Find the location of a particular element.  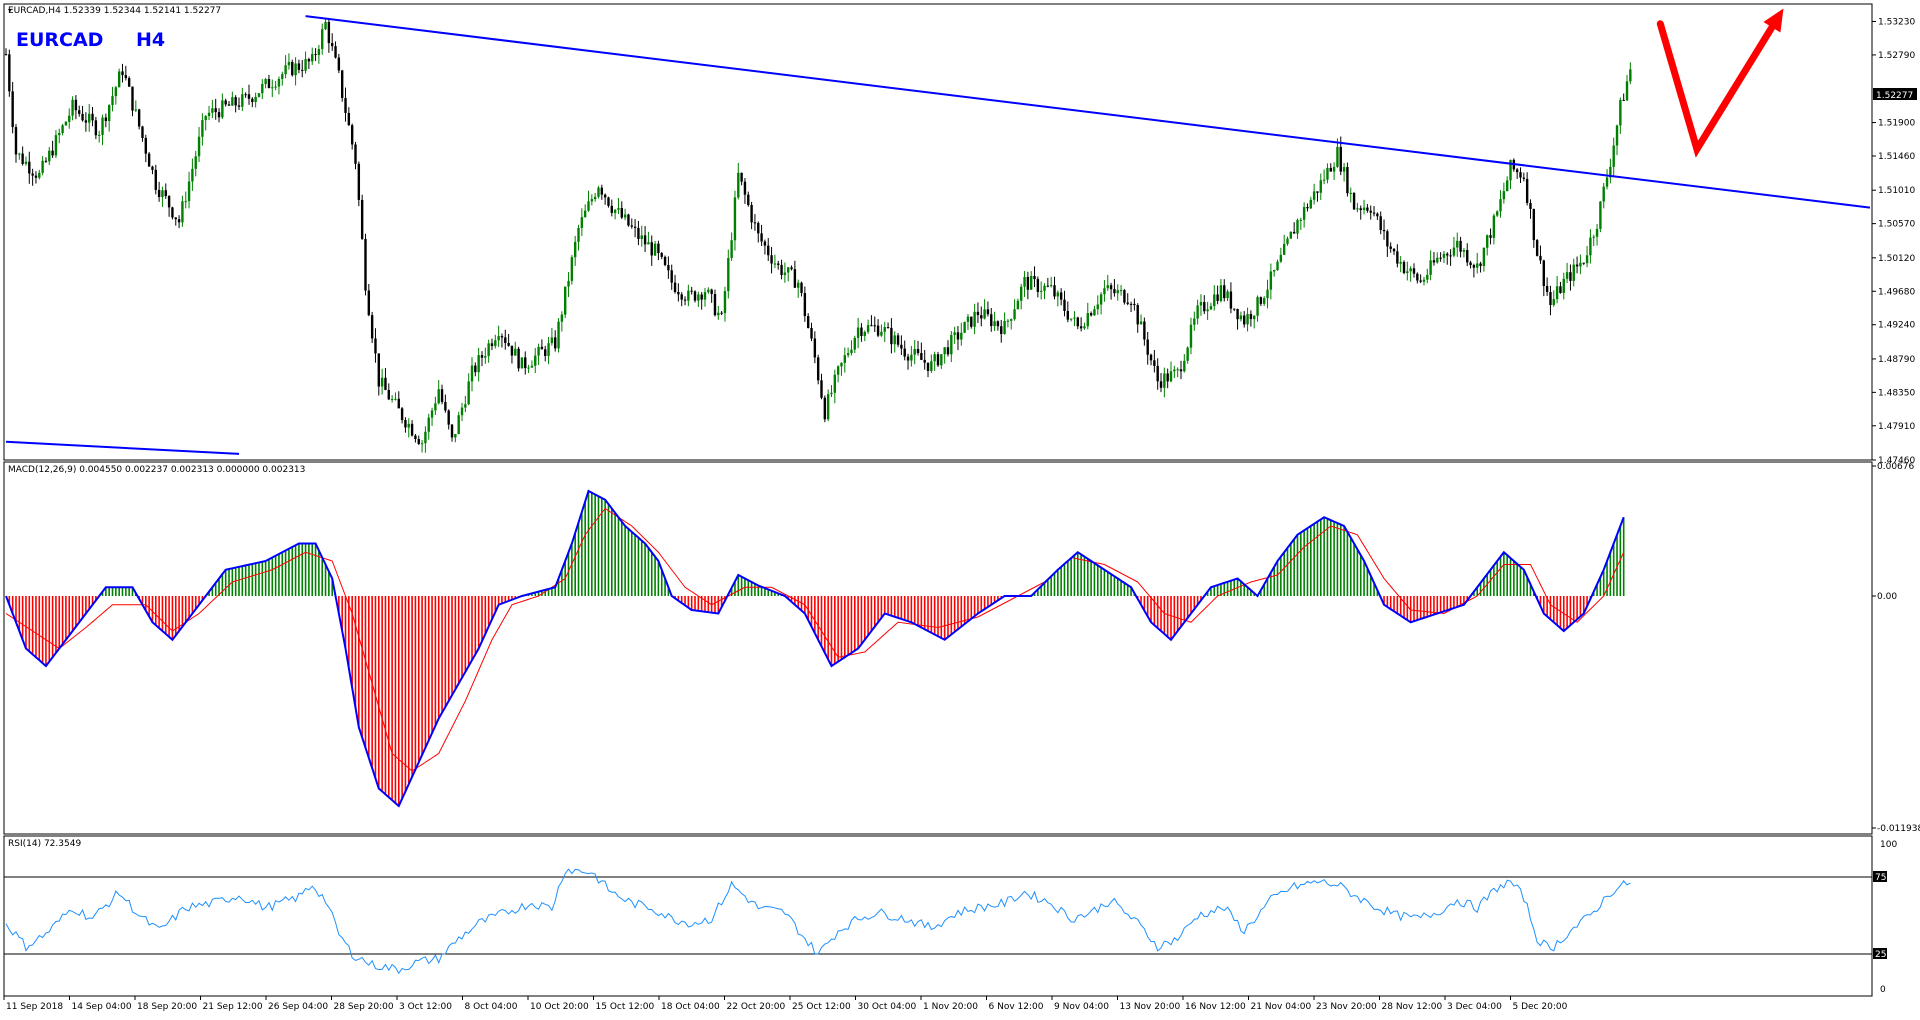

time-tick-label: 25 Oct 12:00 is located at coordinates (821, 1007).